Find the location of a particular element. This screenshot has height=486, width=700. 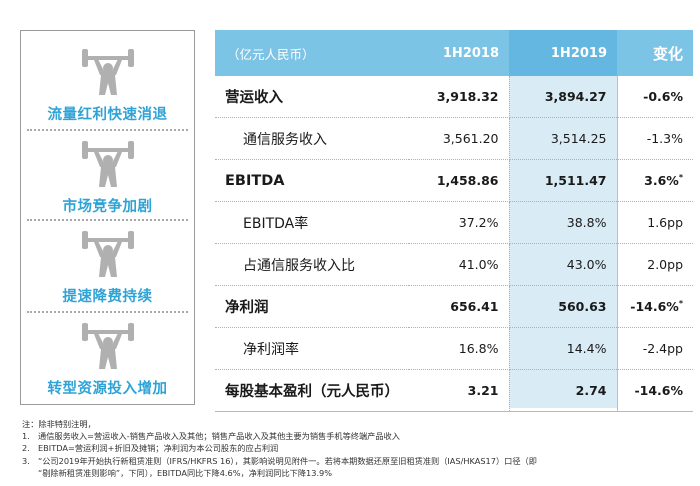

column-header-1h2018: 1H2018 is located at coordinates (459, 53).